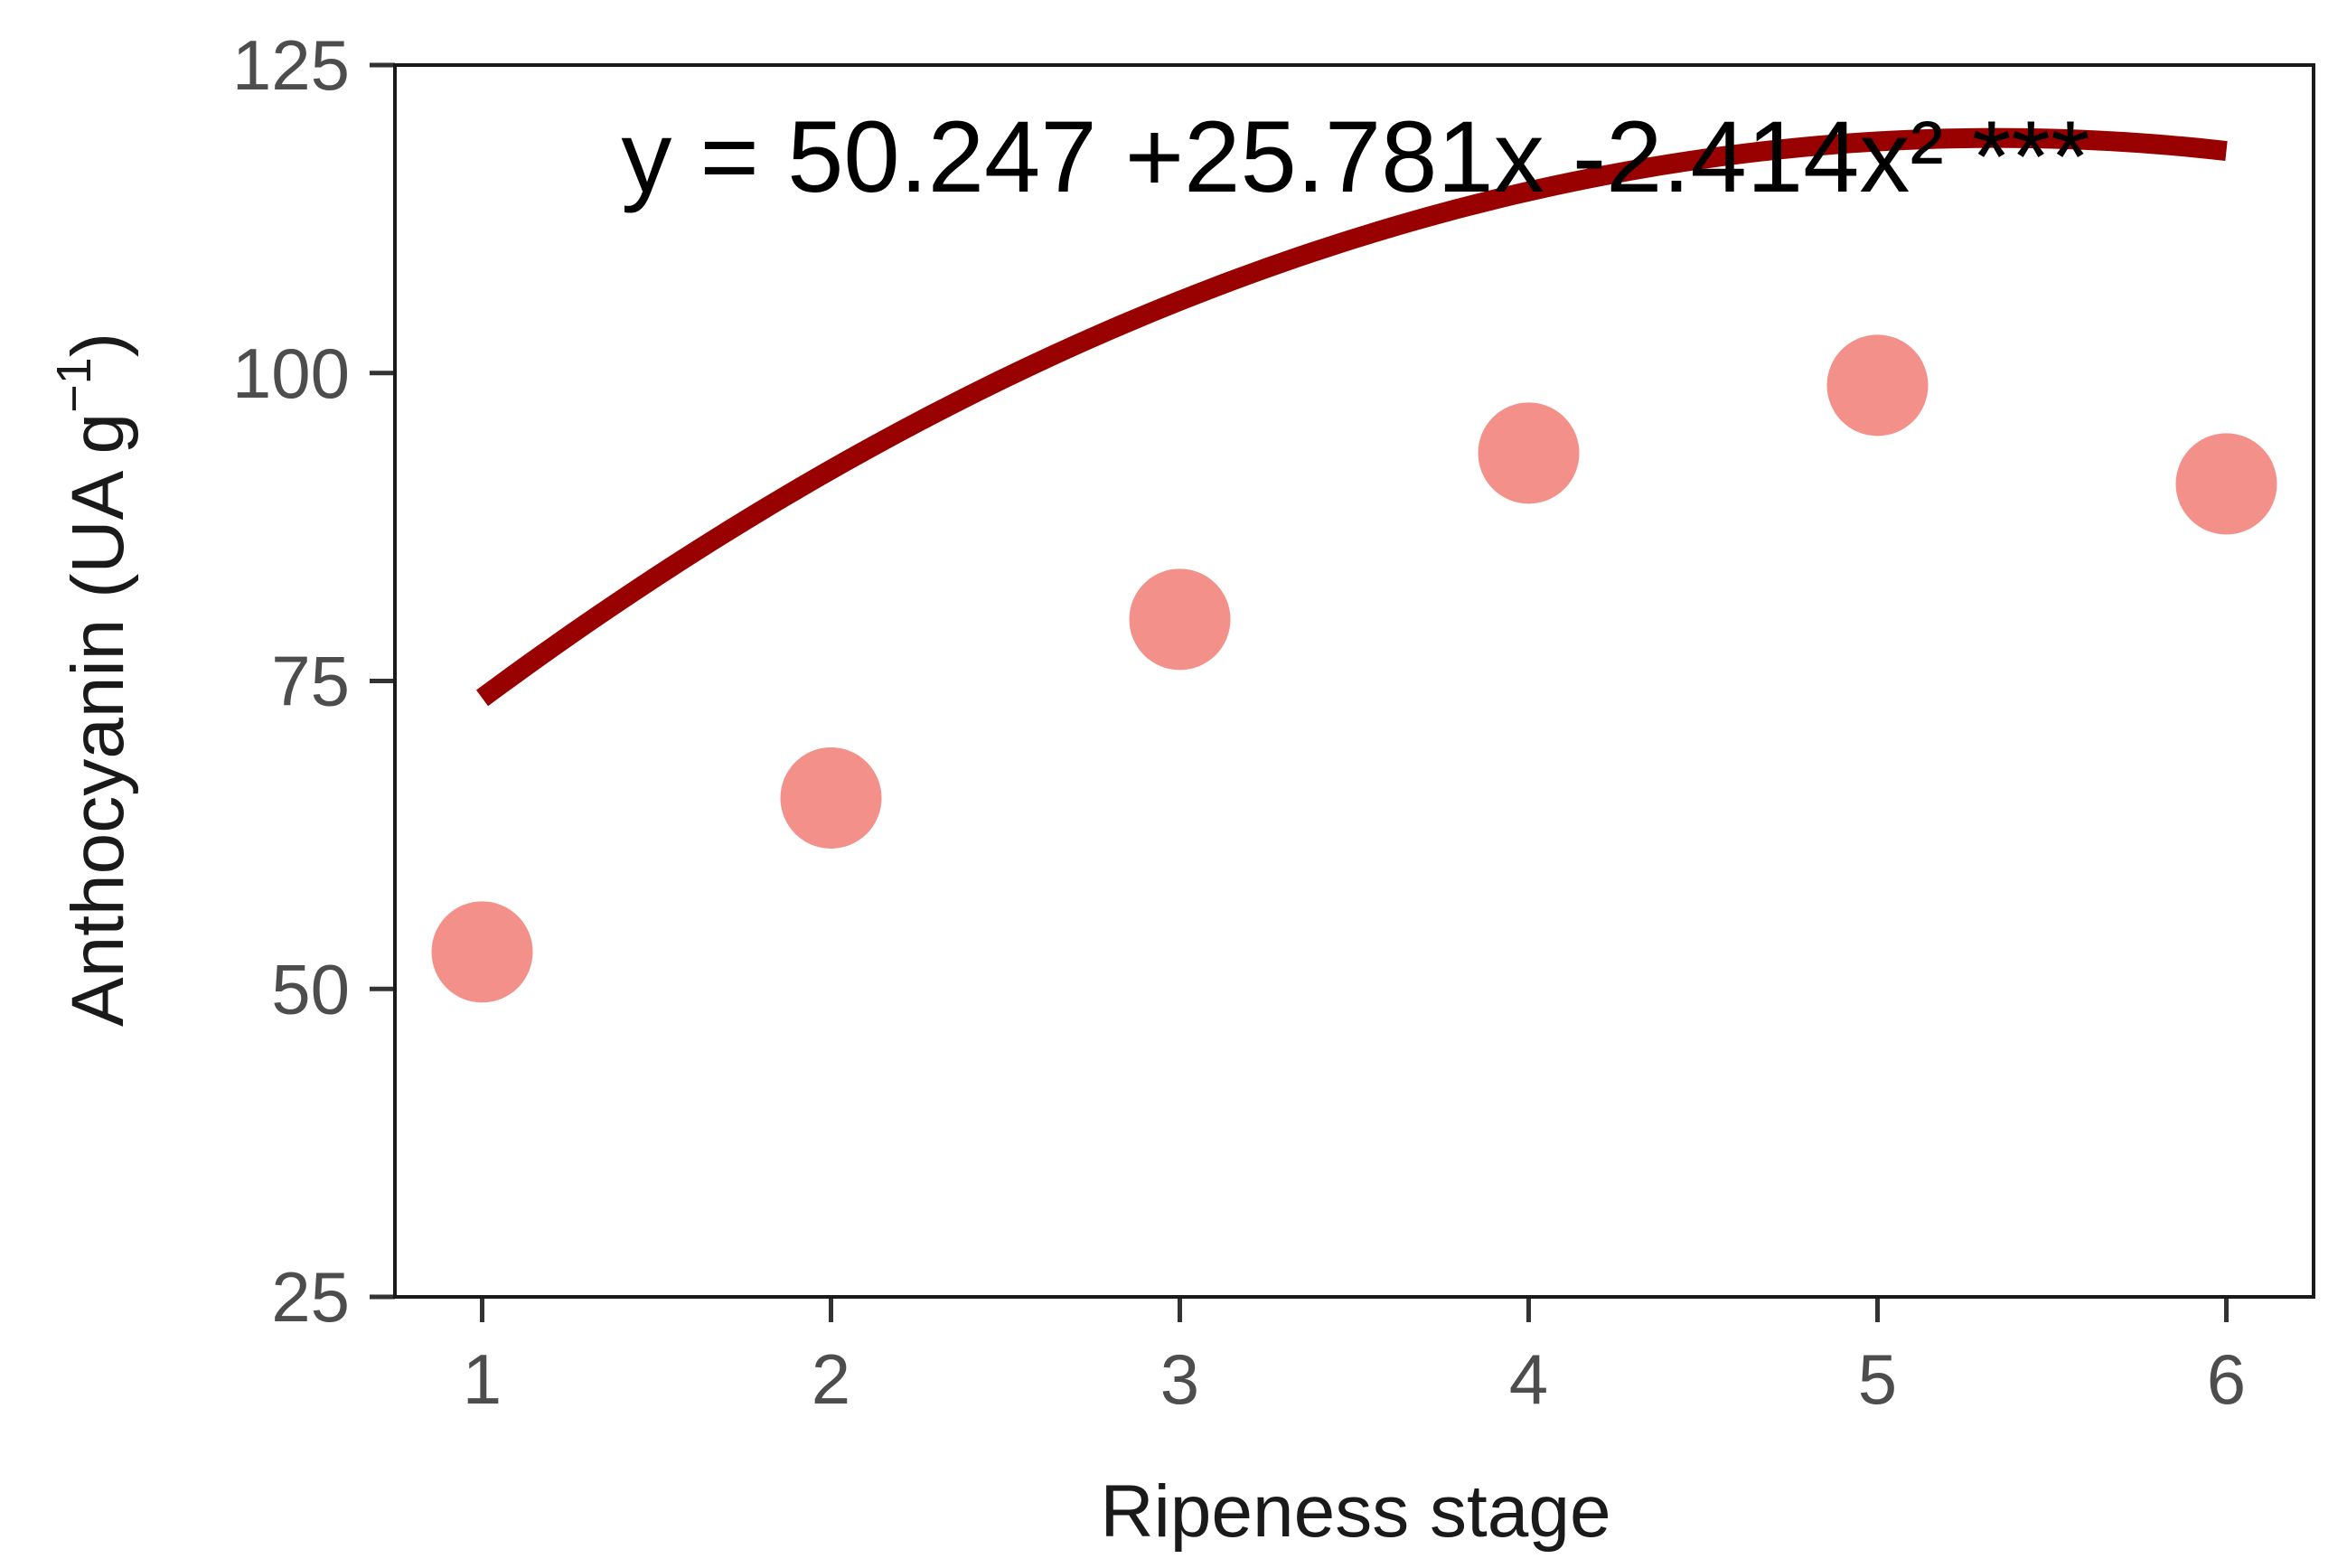 This screenshot has height=1568, width=2347. I want to click on y-tick-label-100: 100, so click(291, 373).